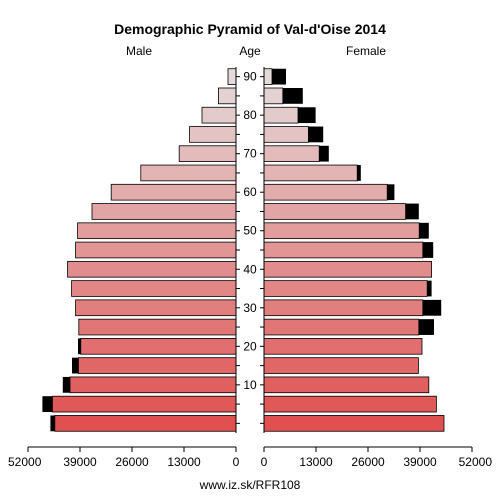  What do you see at coordinates (366, 51) in the screenshot?
I see `female-label: Female` at bounding box center [366, 51].